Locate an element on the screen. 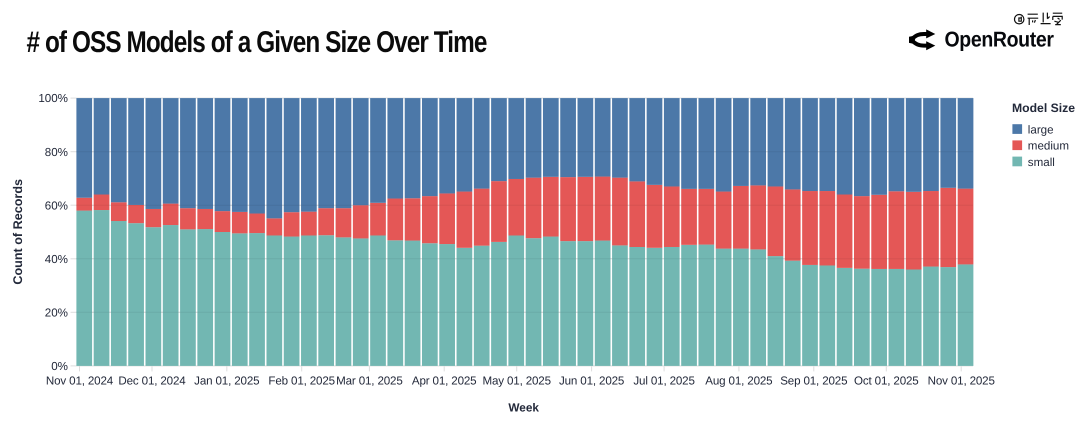  svg-text: 40% is located at coordinates (56, 259).